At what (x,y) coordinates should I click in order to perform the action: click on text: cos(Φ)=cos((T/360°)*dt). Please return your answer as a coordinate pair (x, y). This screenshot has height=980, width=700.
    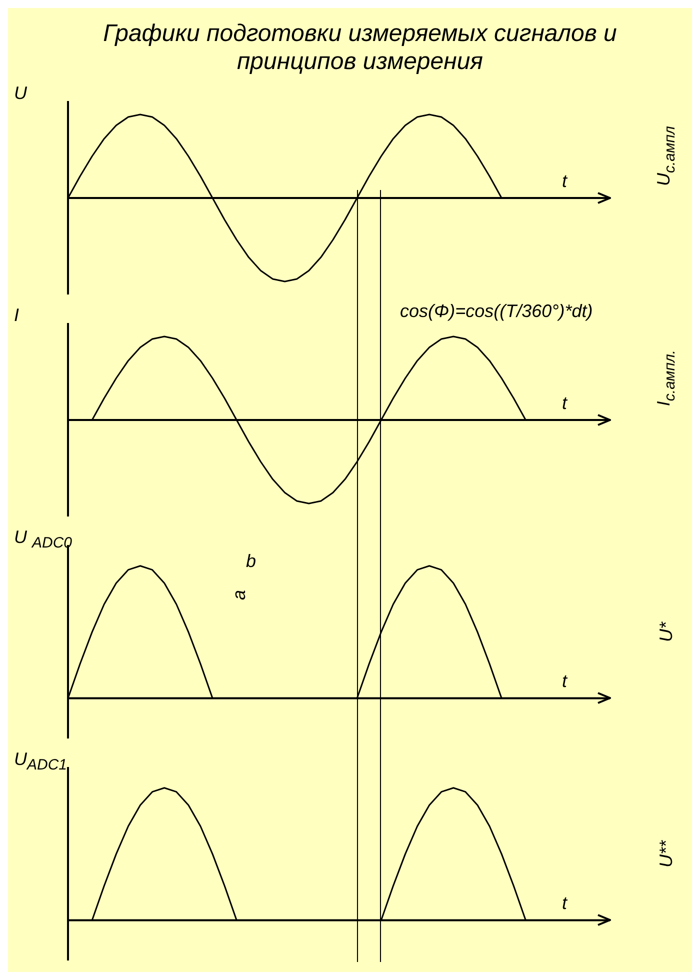
    Looking at the image, I should click on (496, 311).